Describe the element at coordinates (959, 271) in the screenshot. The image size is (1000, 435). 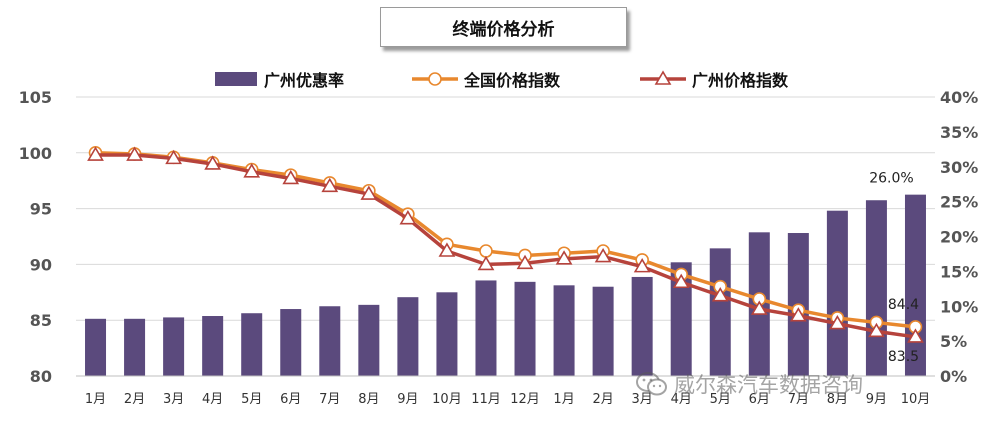
I see `y-right-tick-label: 15%` at that location.